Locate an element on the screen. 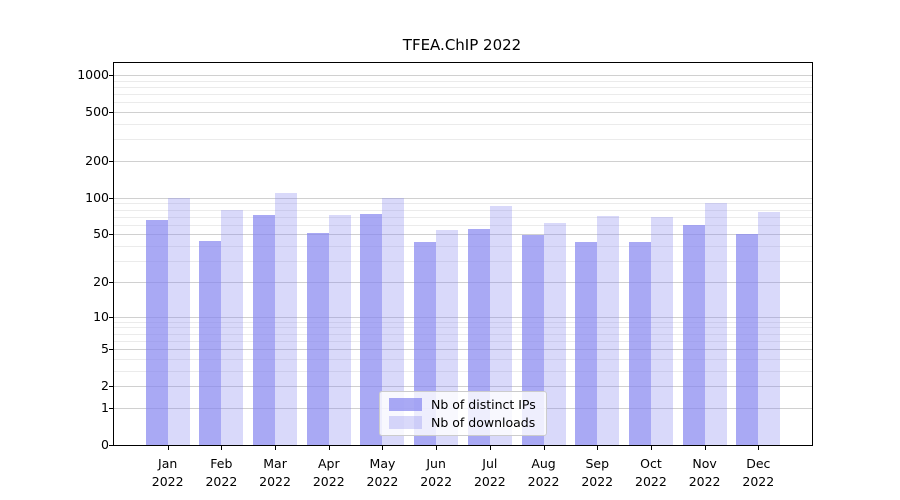 This screenshot has height=500, width=900. x-tick-label: Feb 2022 is located at coordinates (221, 472).